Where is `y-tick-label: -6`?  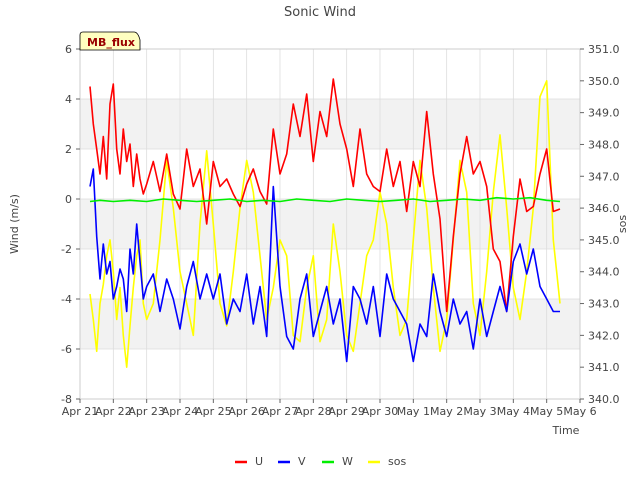
y-tick-label: -6 is located at coordinates (66, 349).